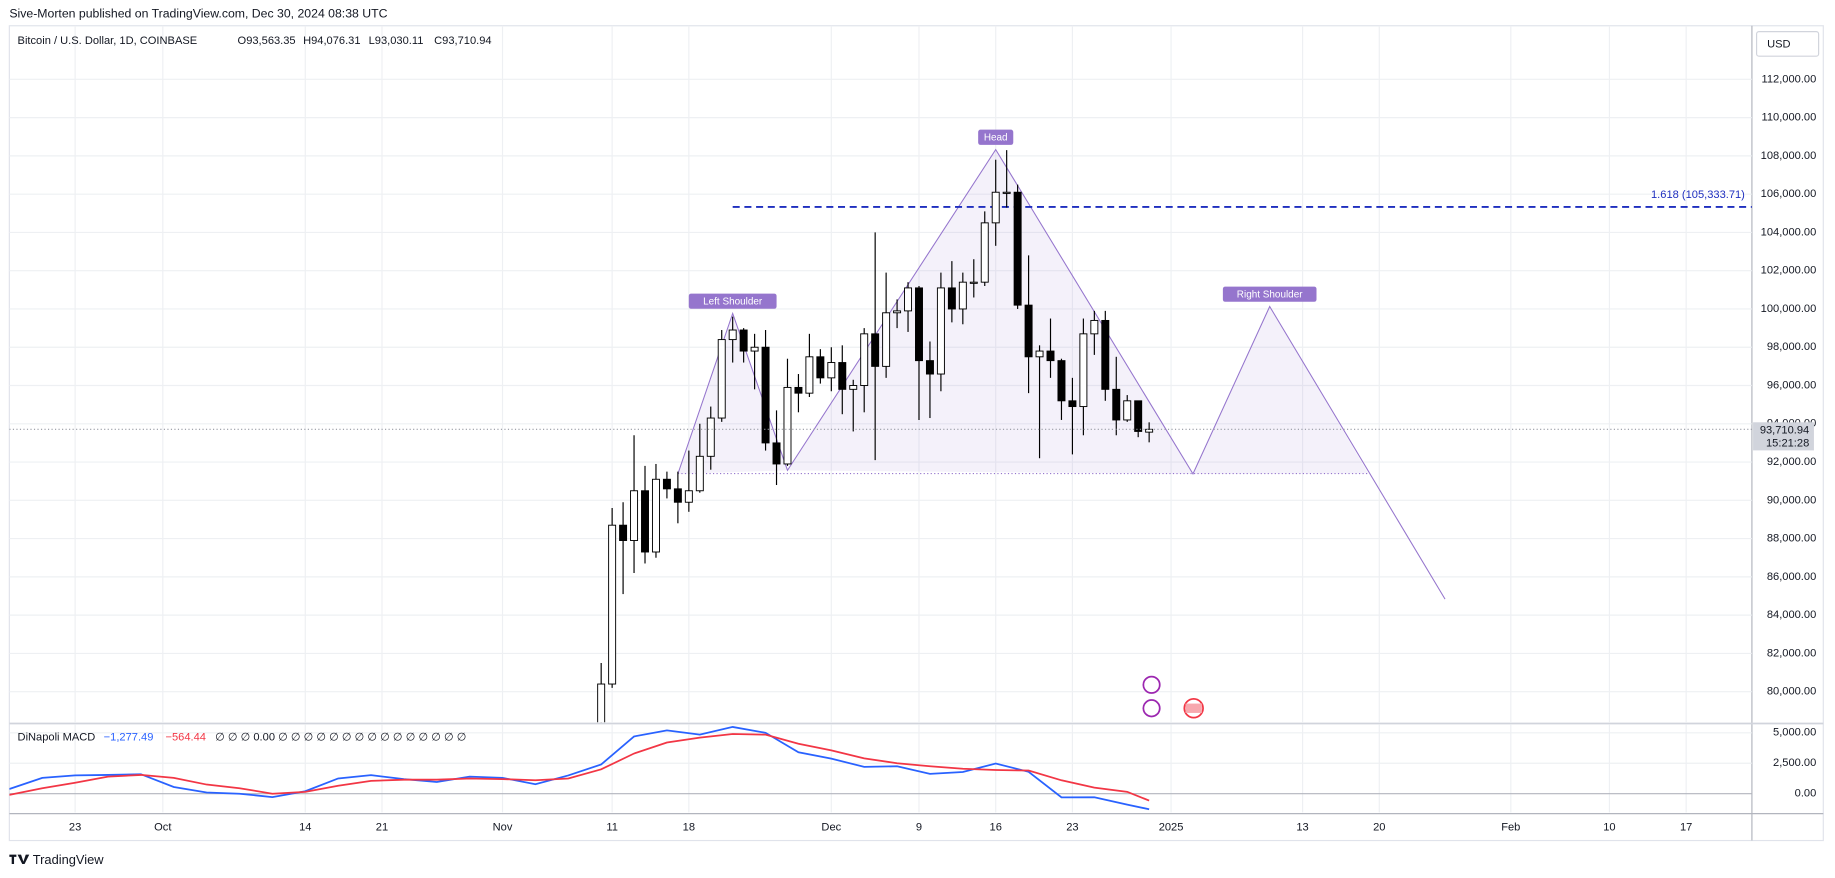  I want to click on currency-button, so click(1788, 44).